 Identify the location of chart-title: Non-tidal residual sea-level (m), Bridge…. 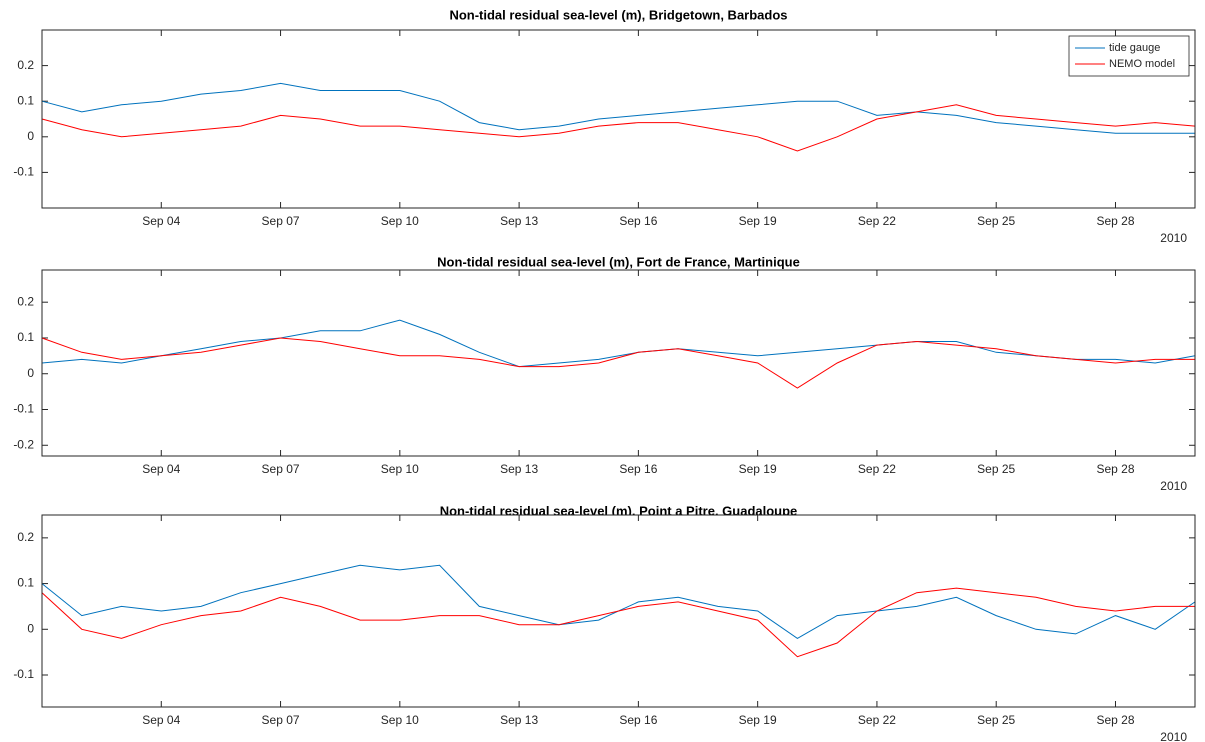
(618, 14).